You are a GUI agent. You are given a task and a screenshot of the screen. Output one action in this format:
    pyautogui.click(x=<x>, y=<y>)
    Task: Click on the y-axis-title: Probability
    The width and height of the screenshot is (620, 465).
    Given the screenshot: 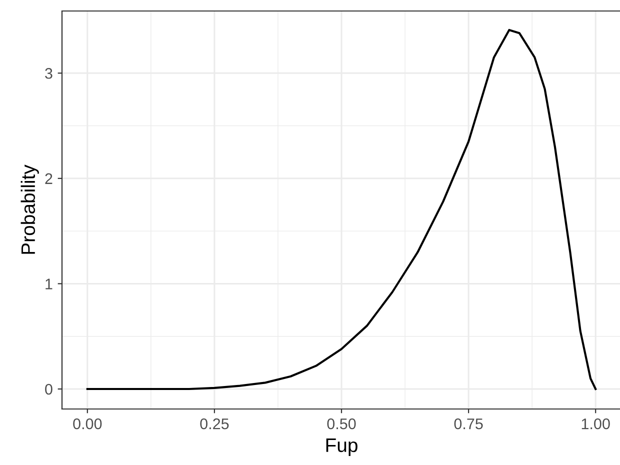 What is the action you would take?
    pyautogui.click(x=29, y=209)
    